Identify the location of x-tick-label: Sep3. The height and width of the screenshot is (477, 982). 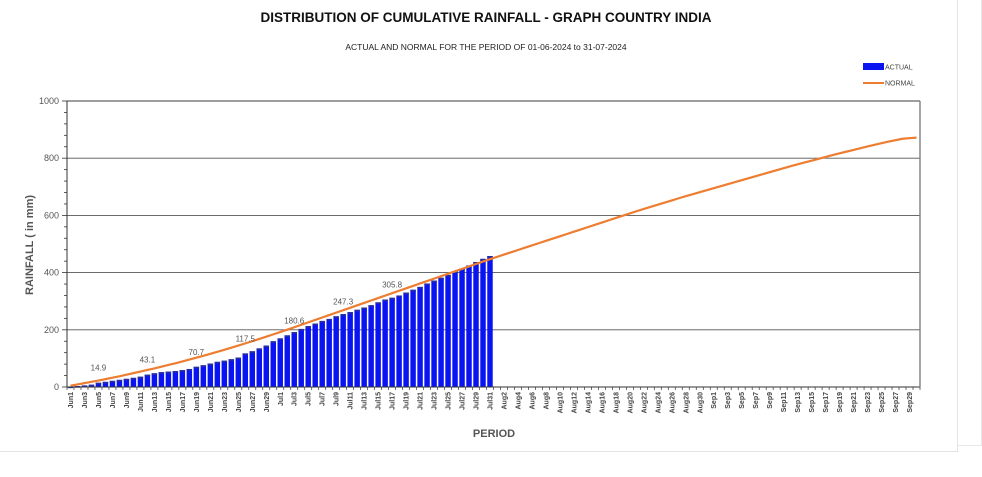
(728, 400).